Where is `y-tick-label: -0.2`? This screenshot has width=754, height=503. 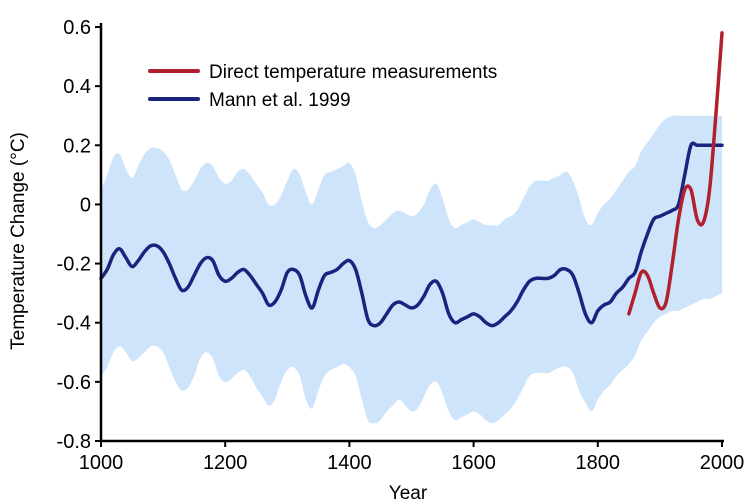 y-tick-label: -0.2 is located at coordinates (74, 265).